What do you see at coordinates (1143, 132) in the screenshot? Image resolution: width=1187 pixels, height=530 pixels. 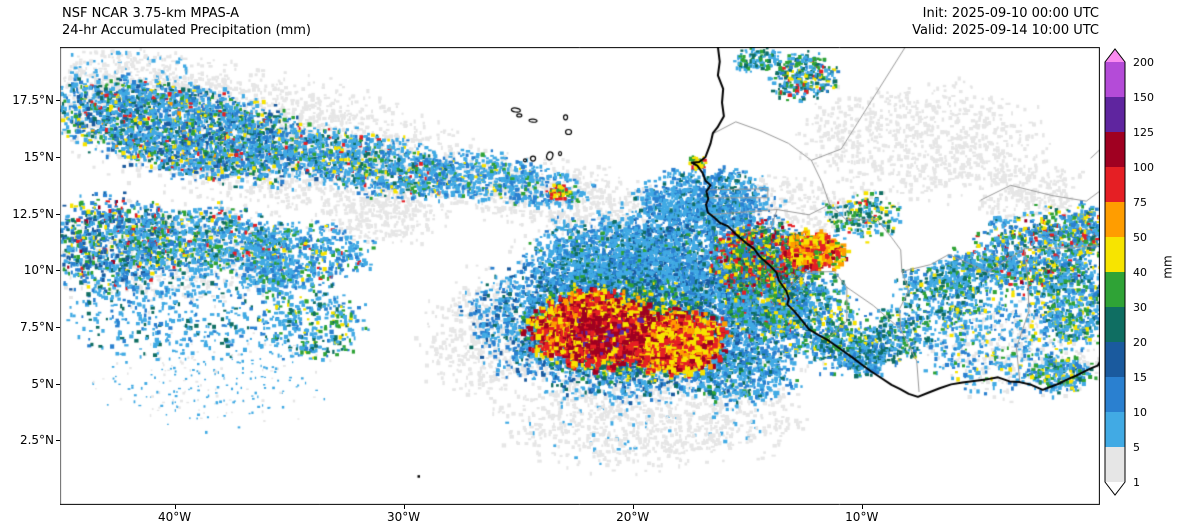 I see `colorbar-tick-label: 125` at bounding box center [1143, 132].